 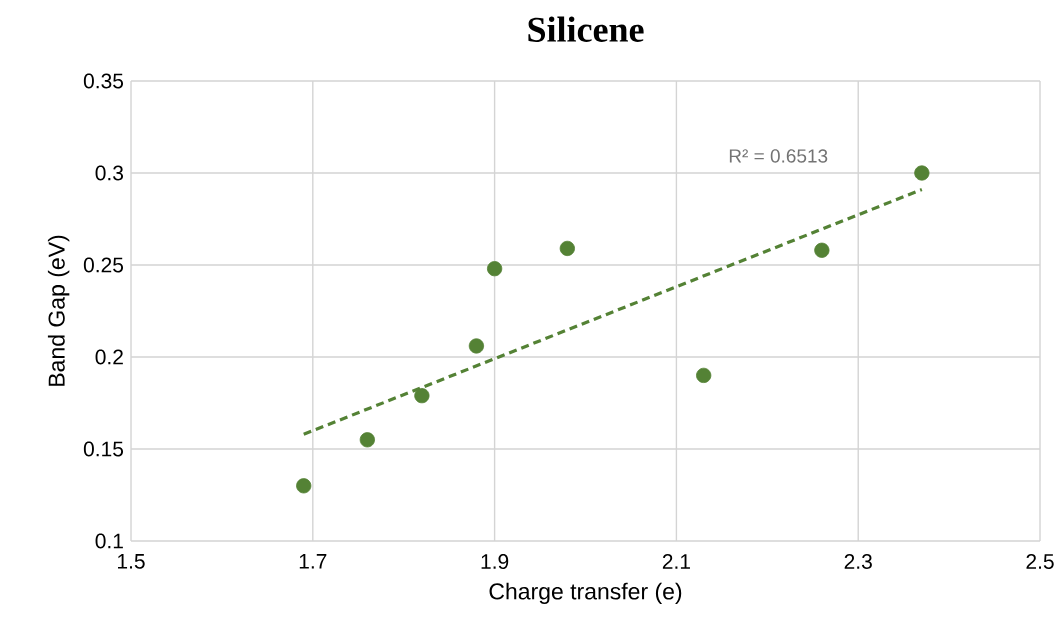 What do you see at coordinates (109, 541) in the screenshot?
I see `y-tick-label: 0.1` at bounding box center [109, 541].